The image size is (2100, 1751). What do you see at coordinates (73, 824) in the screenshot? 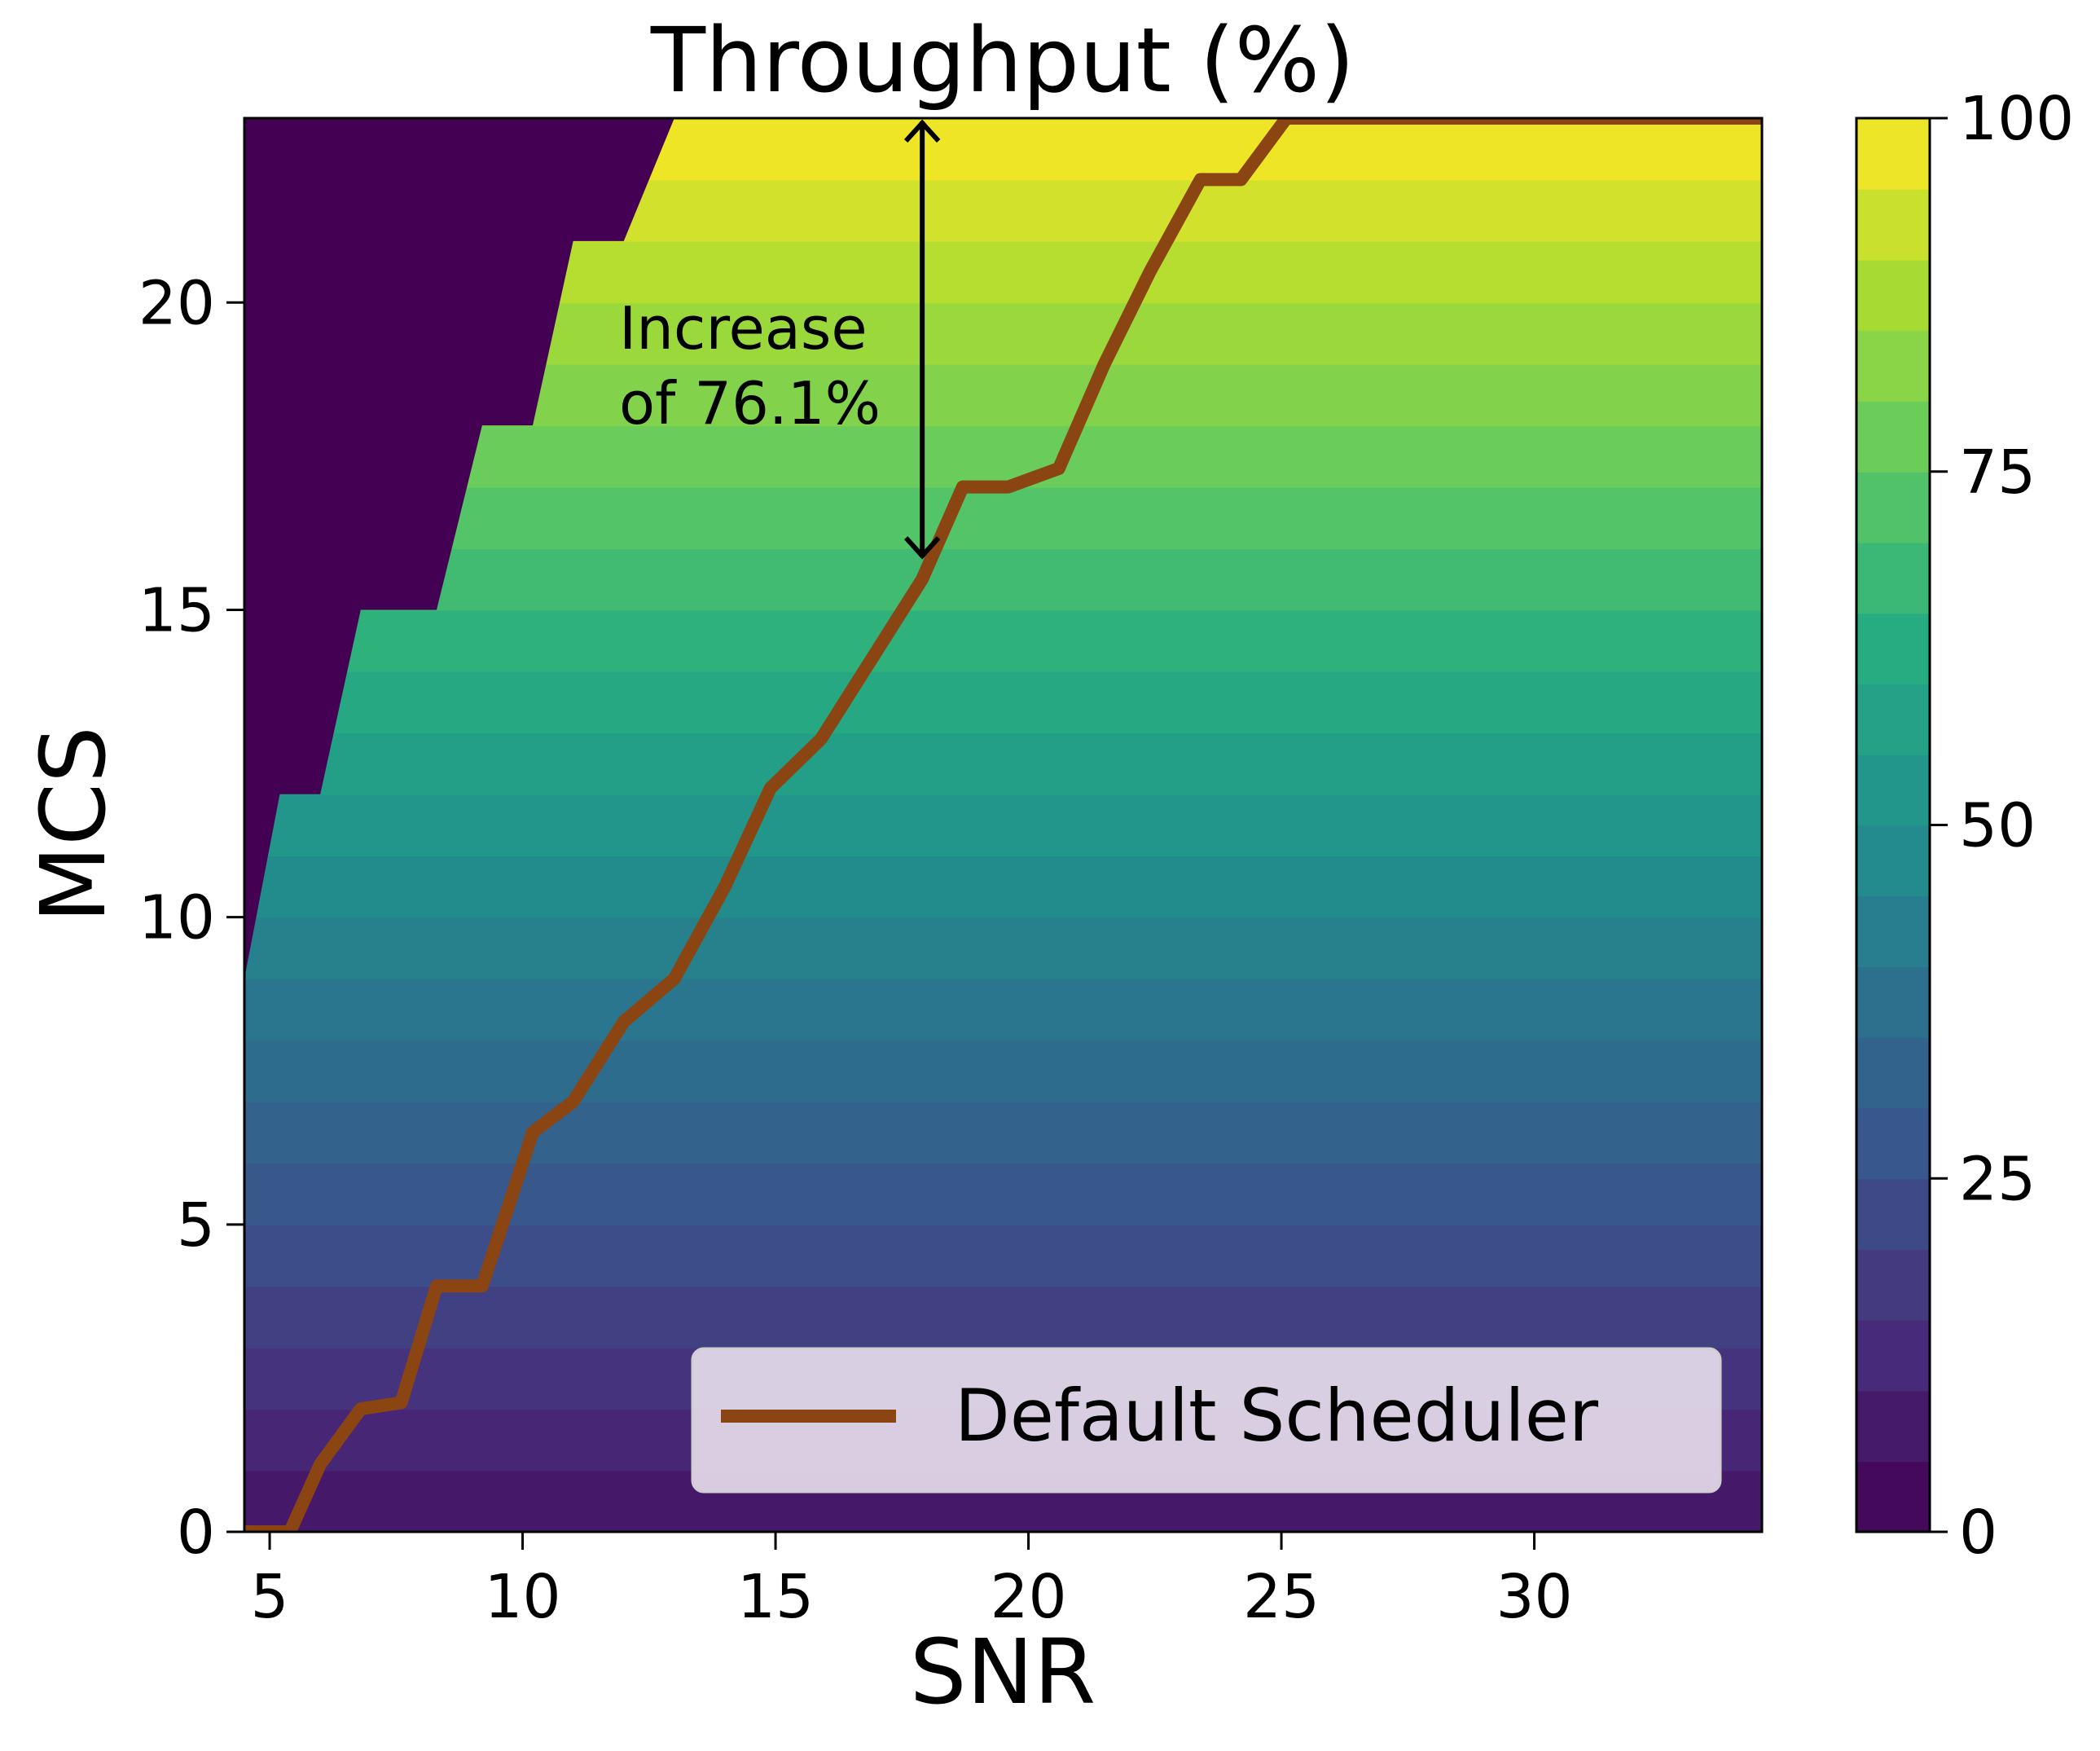
I see `y-axis-label: MCS` at bounding box center [73, 824].